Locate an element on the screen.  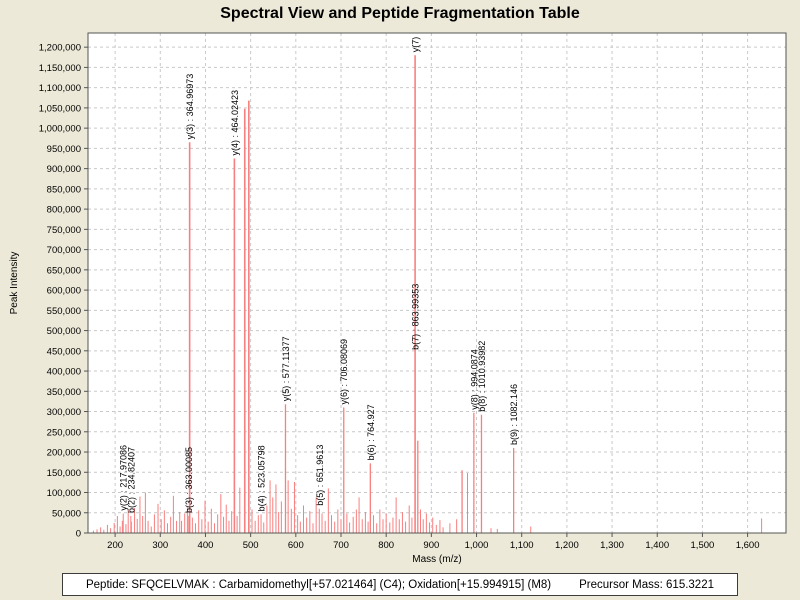
peak-annotation: b(4) : 523.05798 is located at coordinates (262, 478).